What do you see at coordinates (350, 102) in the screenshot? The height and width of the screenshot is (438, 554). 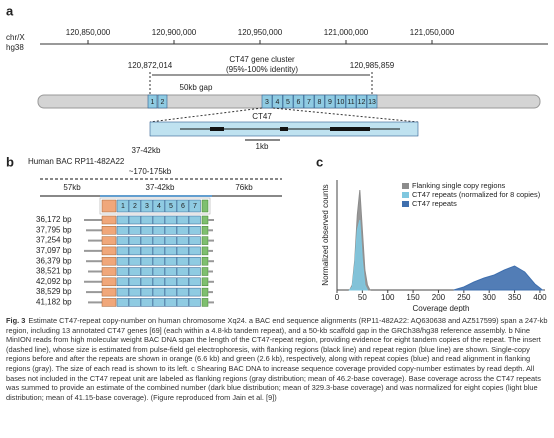 I see `gene-number: 11` at bounding box center [350, 102].